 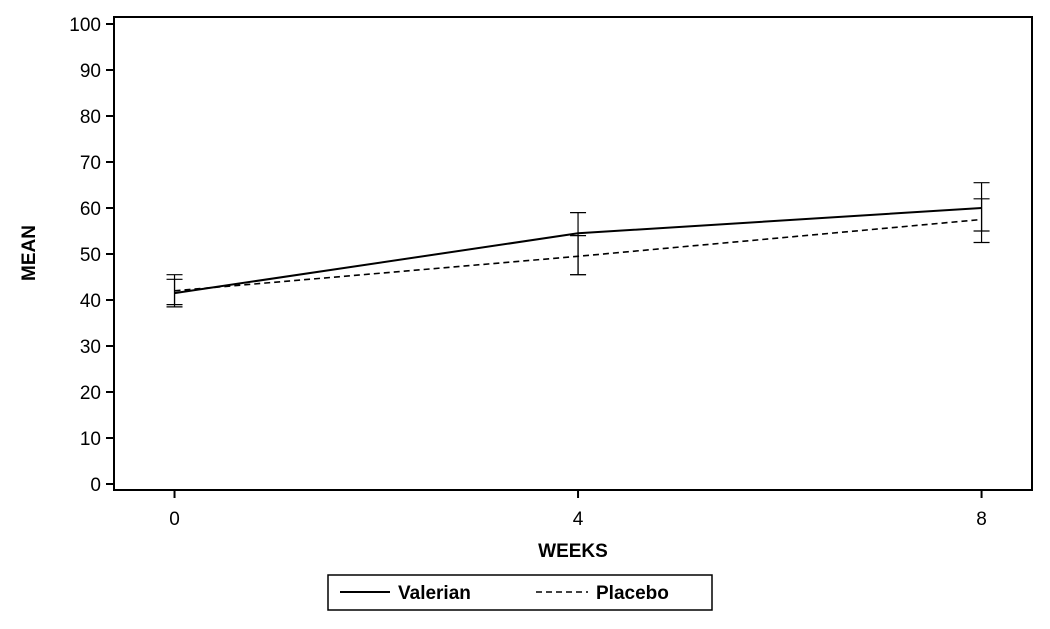 What do you see at coordinates (90, 301) in the screenshot?
I see `y-tick-label: 40` at bounding box center [90, 301].